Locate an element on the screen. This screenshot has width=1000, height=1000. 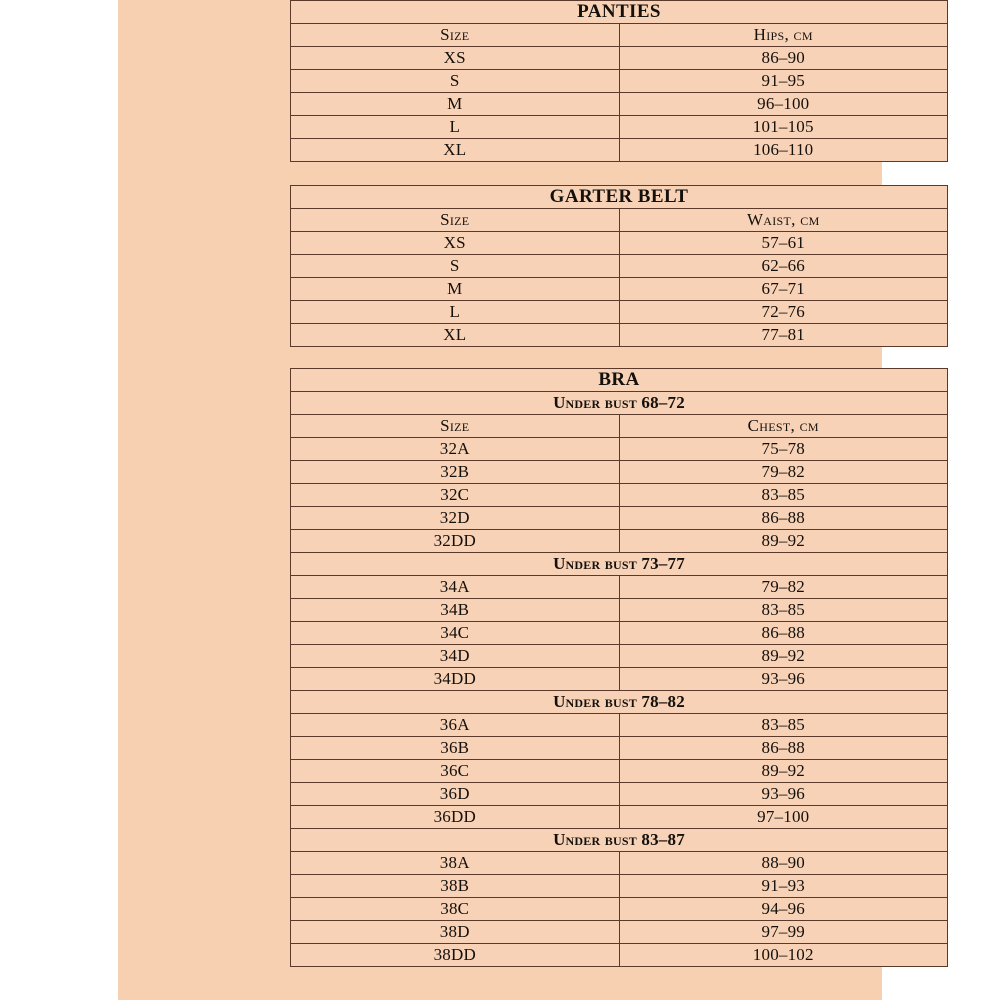
table-row: 36B 86–88 is located at coordinates (619, 748).